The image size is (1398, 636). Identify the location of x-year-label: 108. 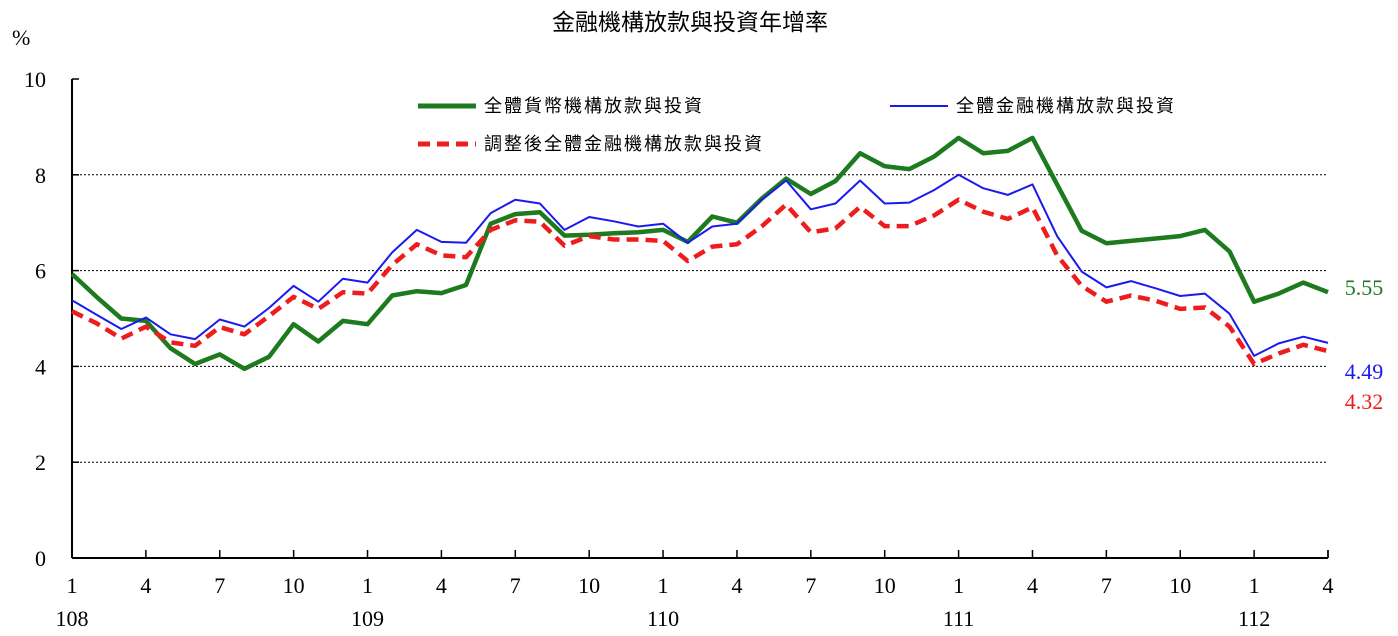
(72, 618).